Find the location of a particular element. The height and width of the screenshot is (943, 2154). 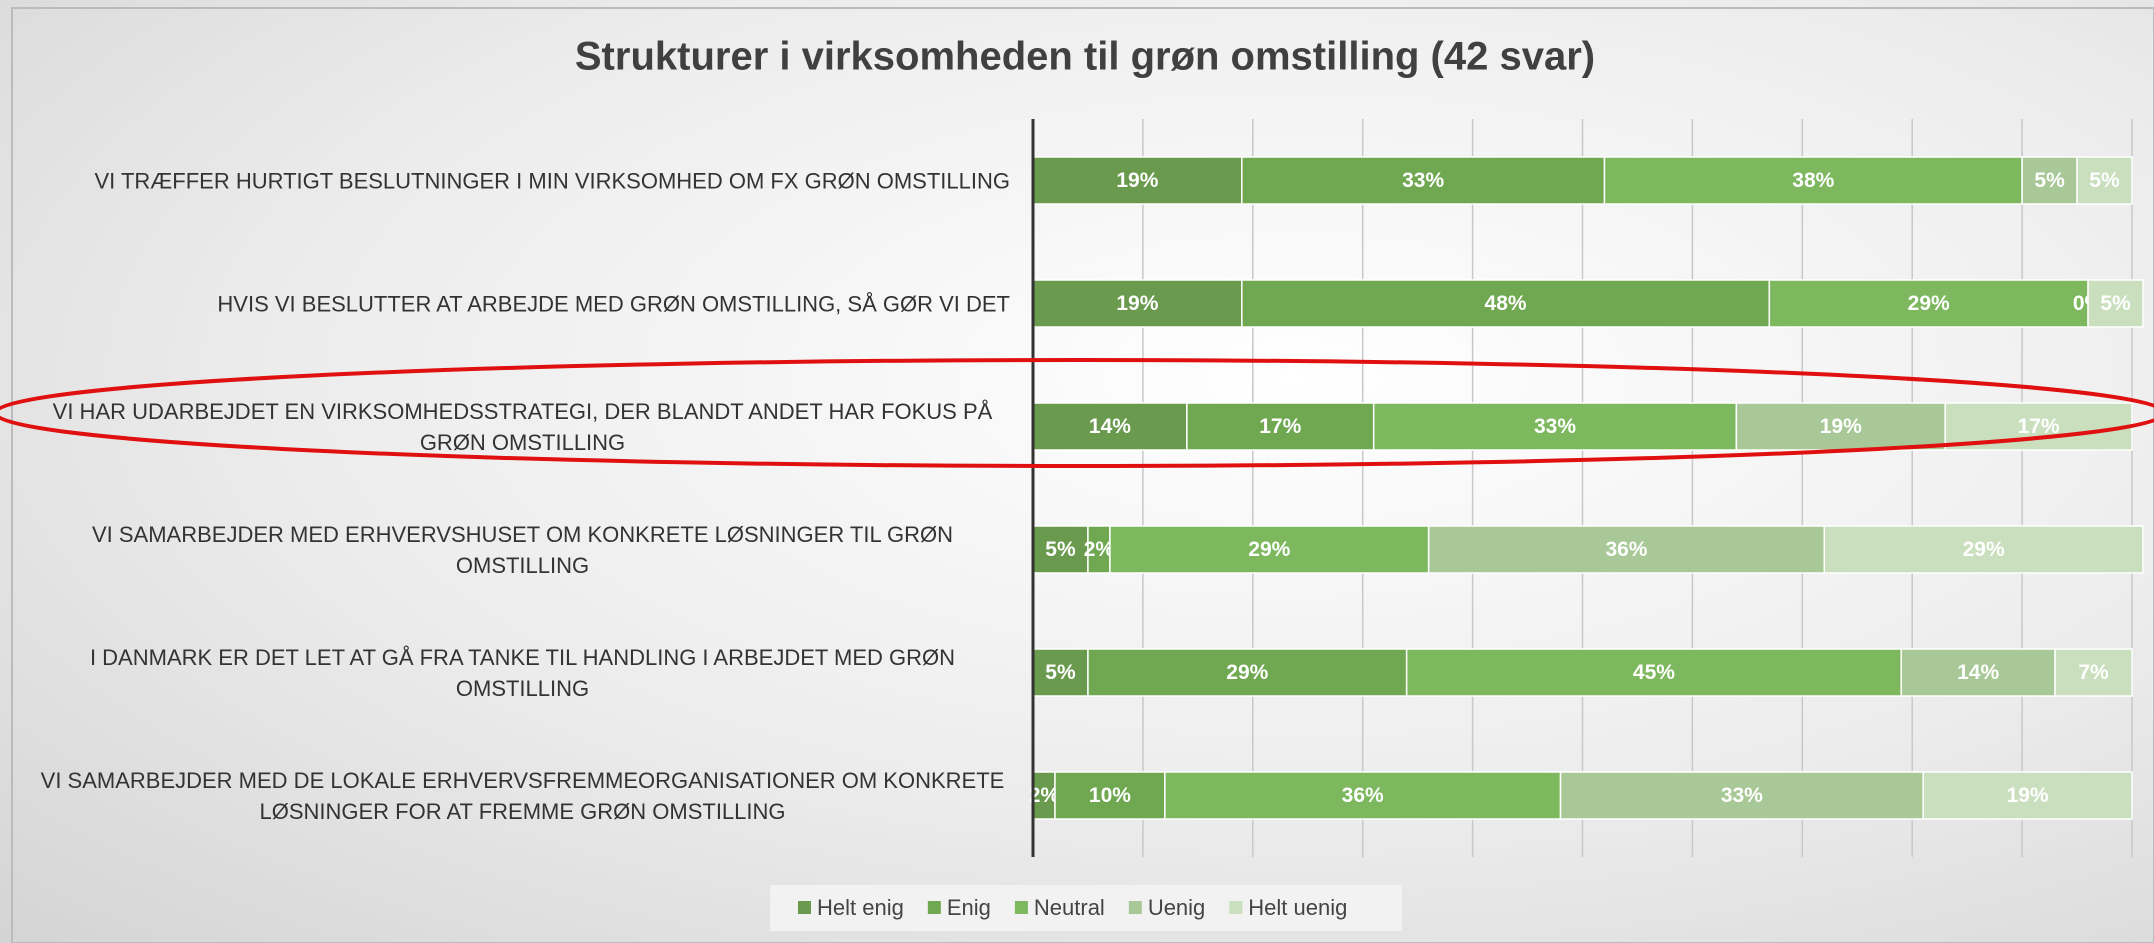

legend-label: Helt uenig is located at coordinates (1297, 907).